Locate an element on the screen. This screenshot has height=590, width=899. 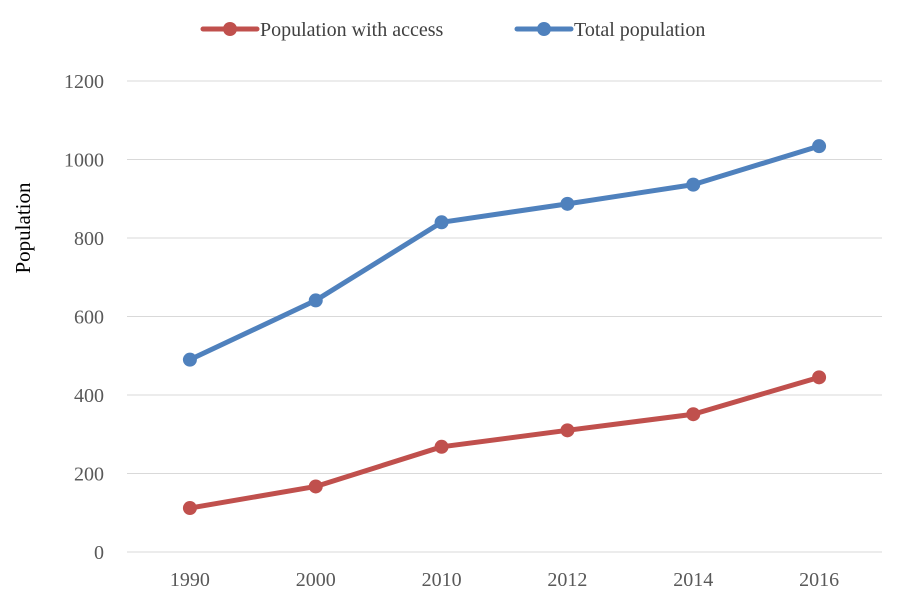
legend-label: Total population is located at coordinates (639, 30).